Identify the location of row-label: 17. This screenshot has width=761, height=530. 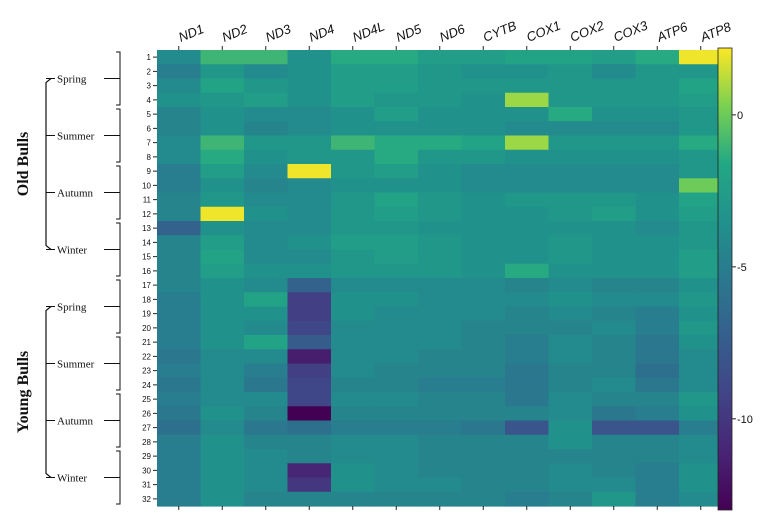
(146, 285).